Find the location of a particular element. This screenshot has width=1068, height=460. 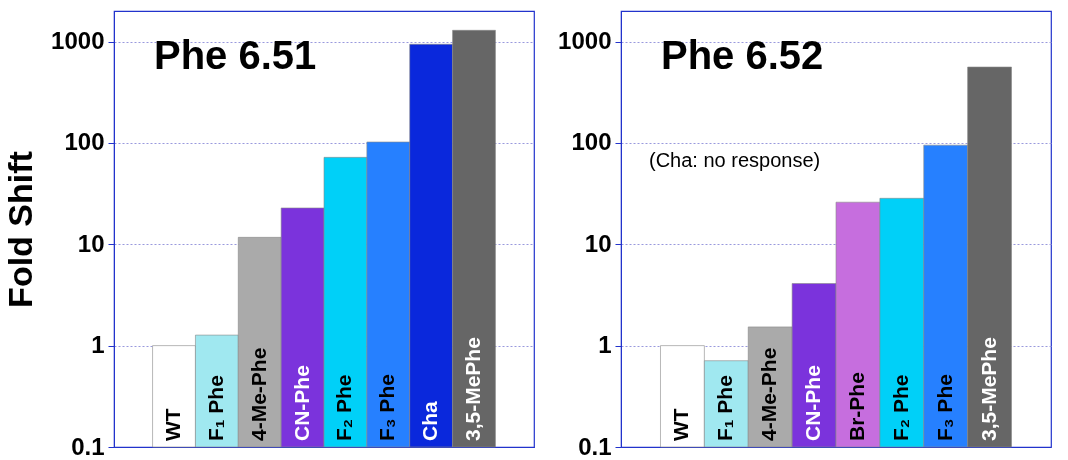

x-tick-label: Cha is located at coordinates (430, 421).